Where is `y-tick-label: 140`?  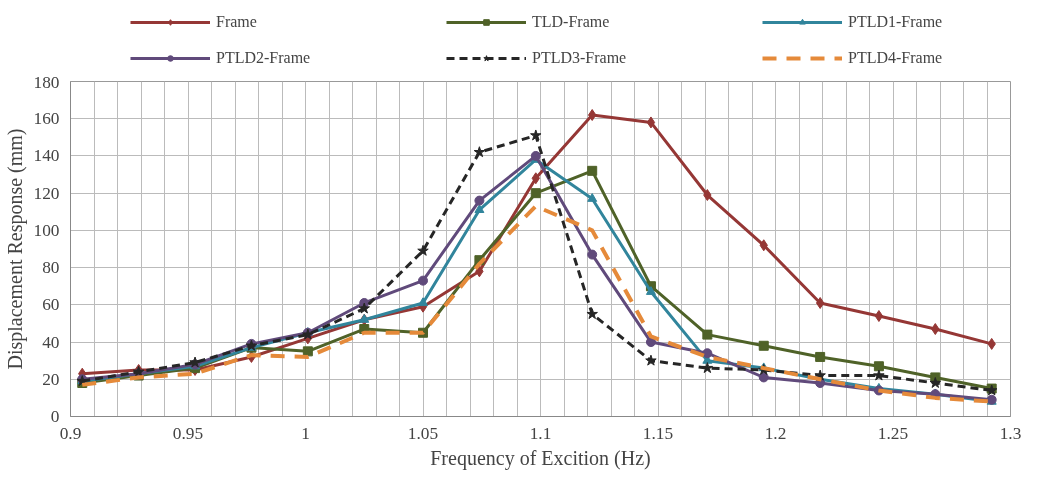
y-tick-label: 140 is located at coordinates (46, 156).